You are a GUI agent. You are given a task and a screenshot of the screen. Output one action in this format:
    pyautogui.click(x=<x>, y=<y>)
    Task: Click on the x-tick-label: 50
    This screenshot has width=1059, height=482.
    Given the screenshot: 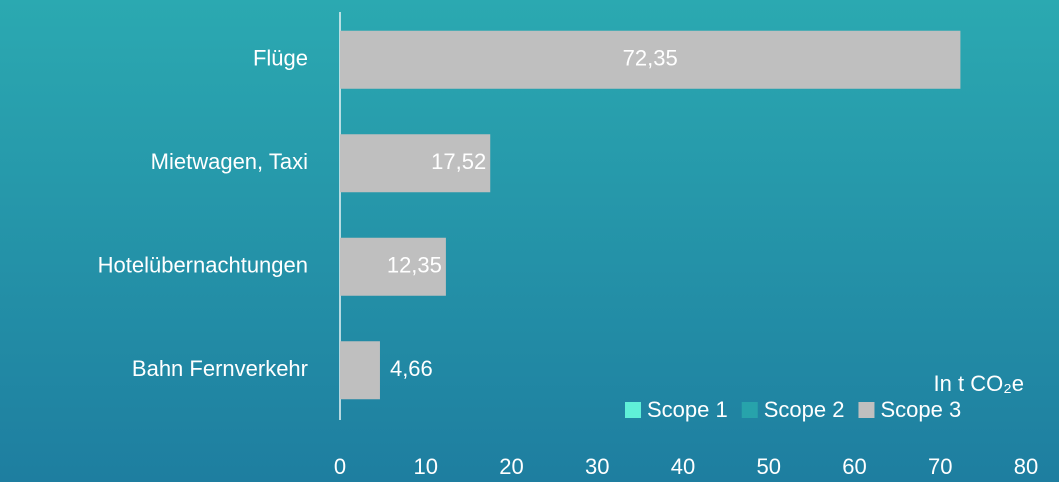 What is the action you would take?
    pyautogui.click(x=769, y=466)
    